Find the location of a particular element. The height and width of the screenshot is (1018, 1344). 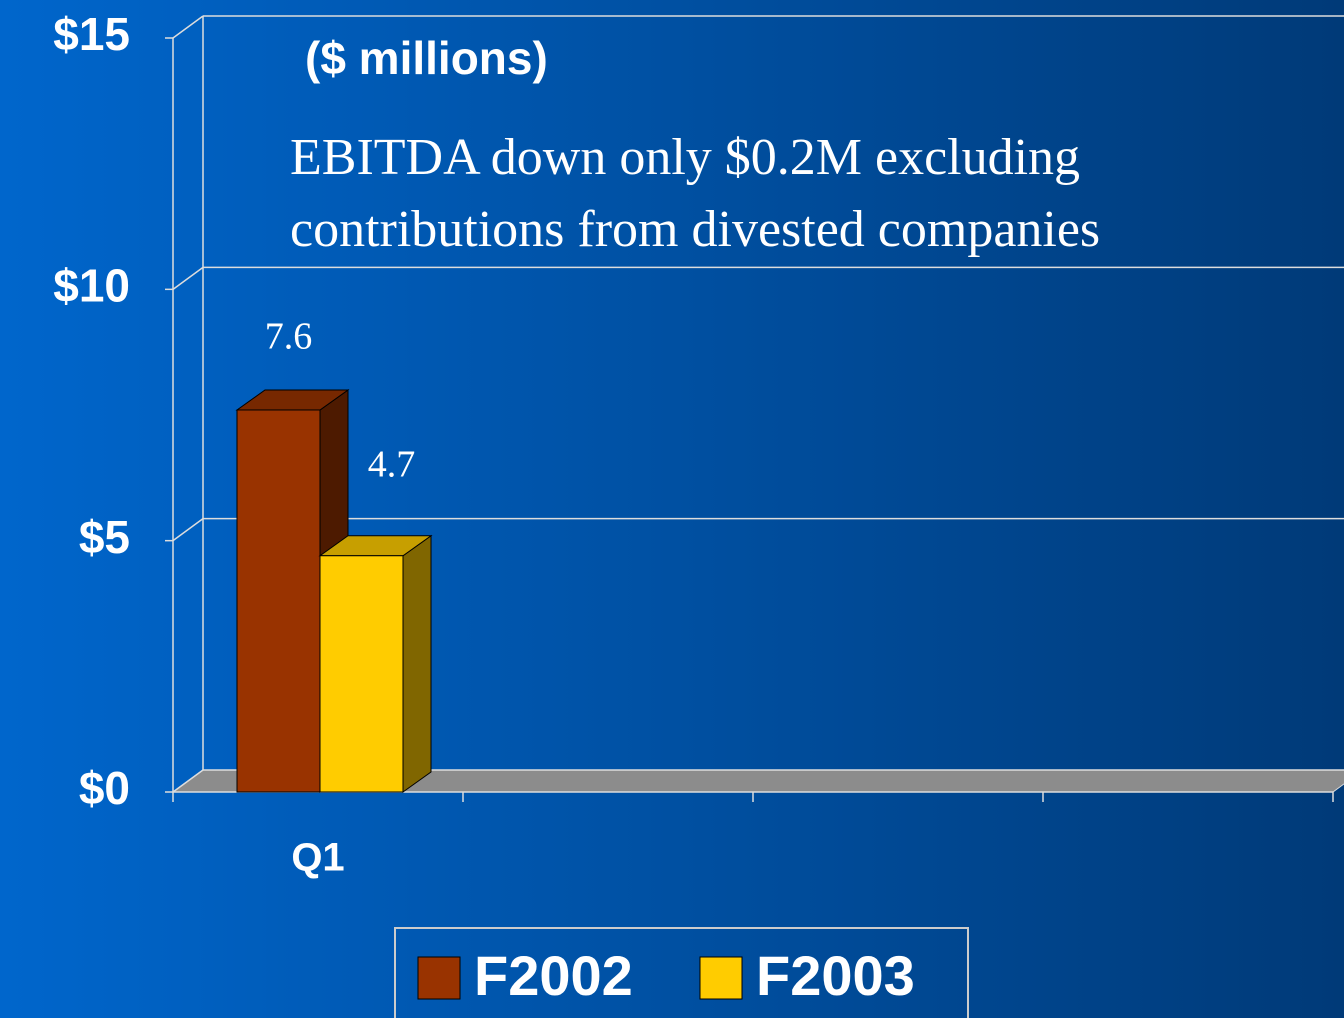

annotation: contributions from divested companies is located at coordinates (695, 229).